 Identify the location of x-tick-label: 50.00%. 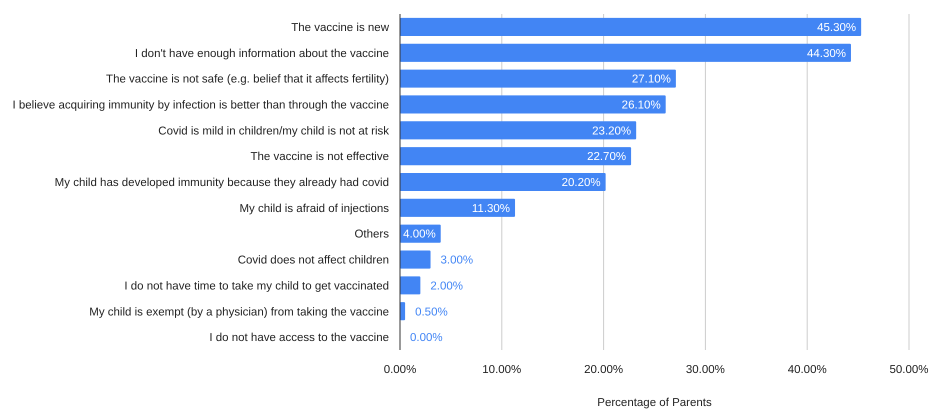
(909, 370).